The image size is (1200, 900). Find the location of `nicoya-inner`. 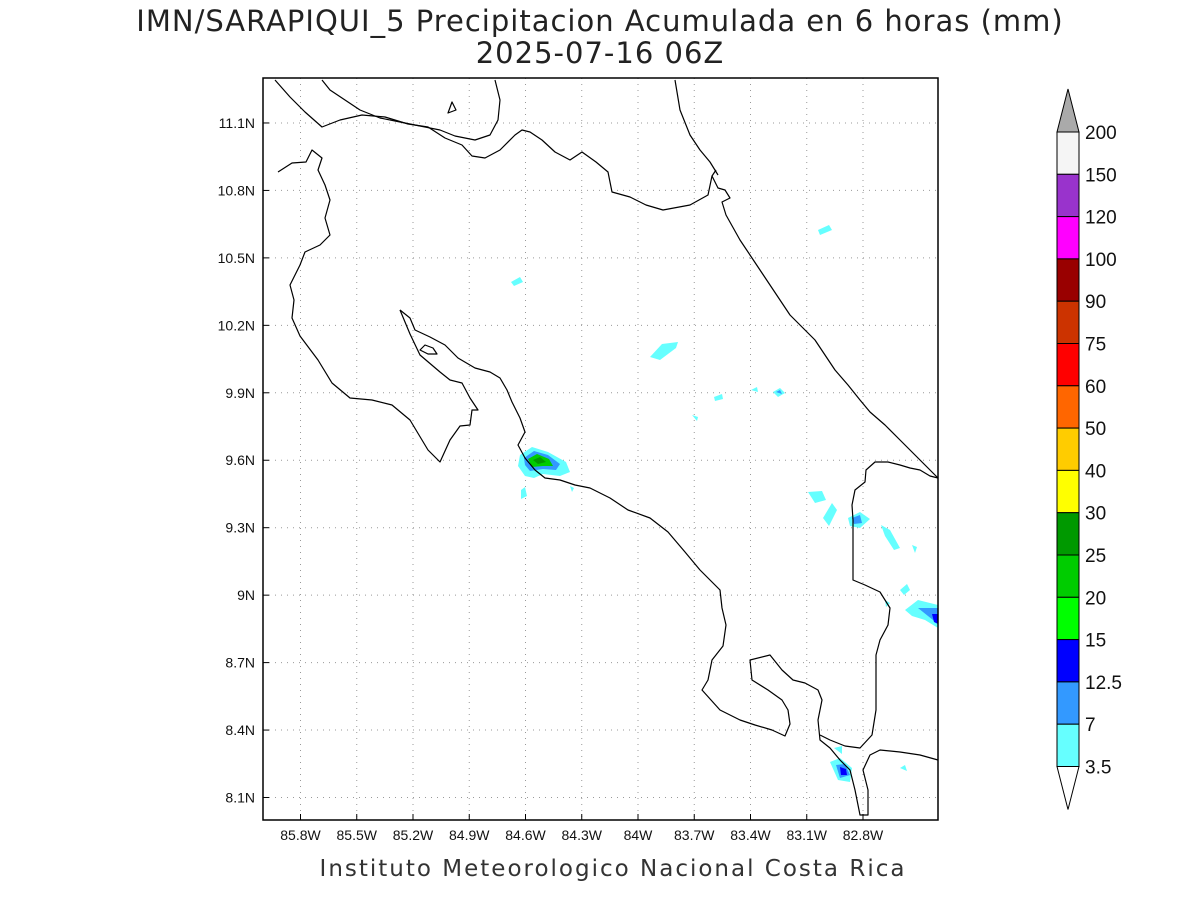

nicoya-inner is located at coordinates (428, 349).